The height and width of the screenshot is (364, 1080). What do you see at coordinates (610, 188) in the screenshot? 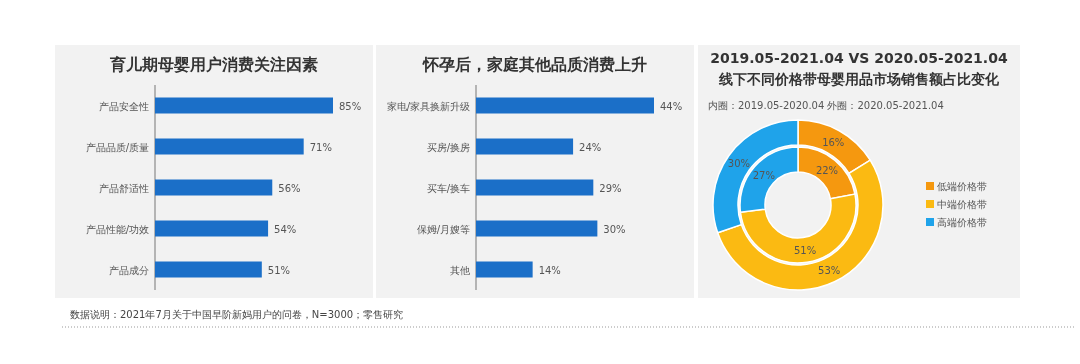
I see `data-label: 29%` at bounding box center [610, 188].